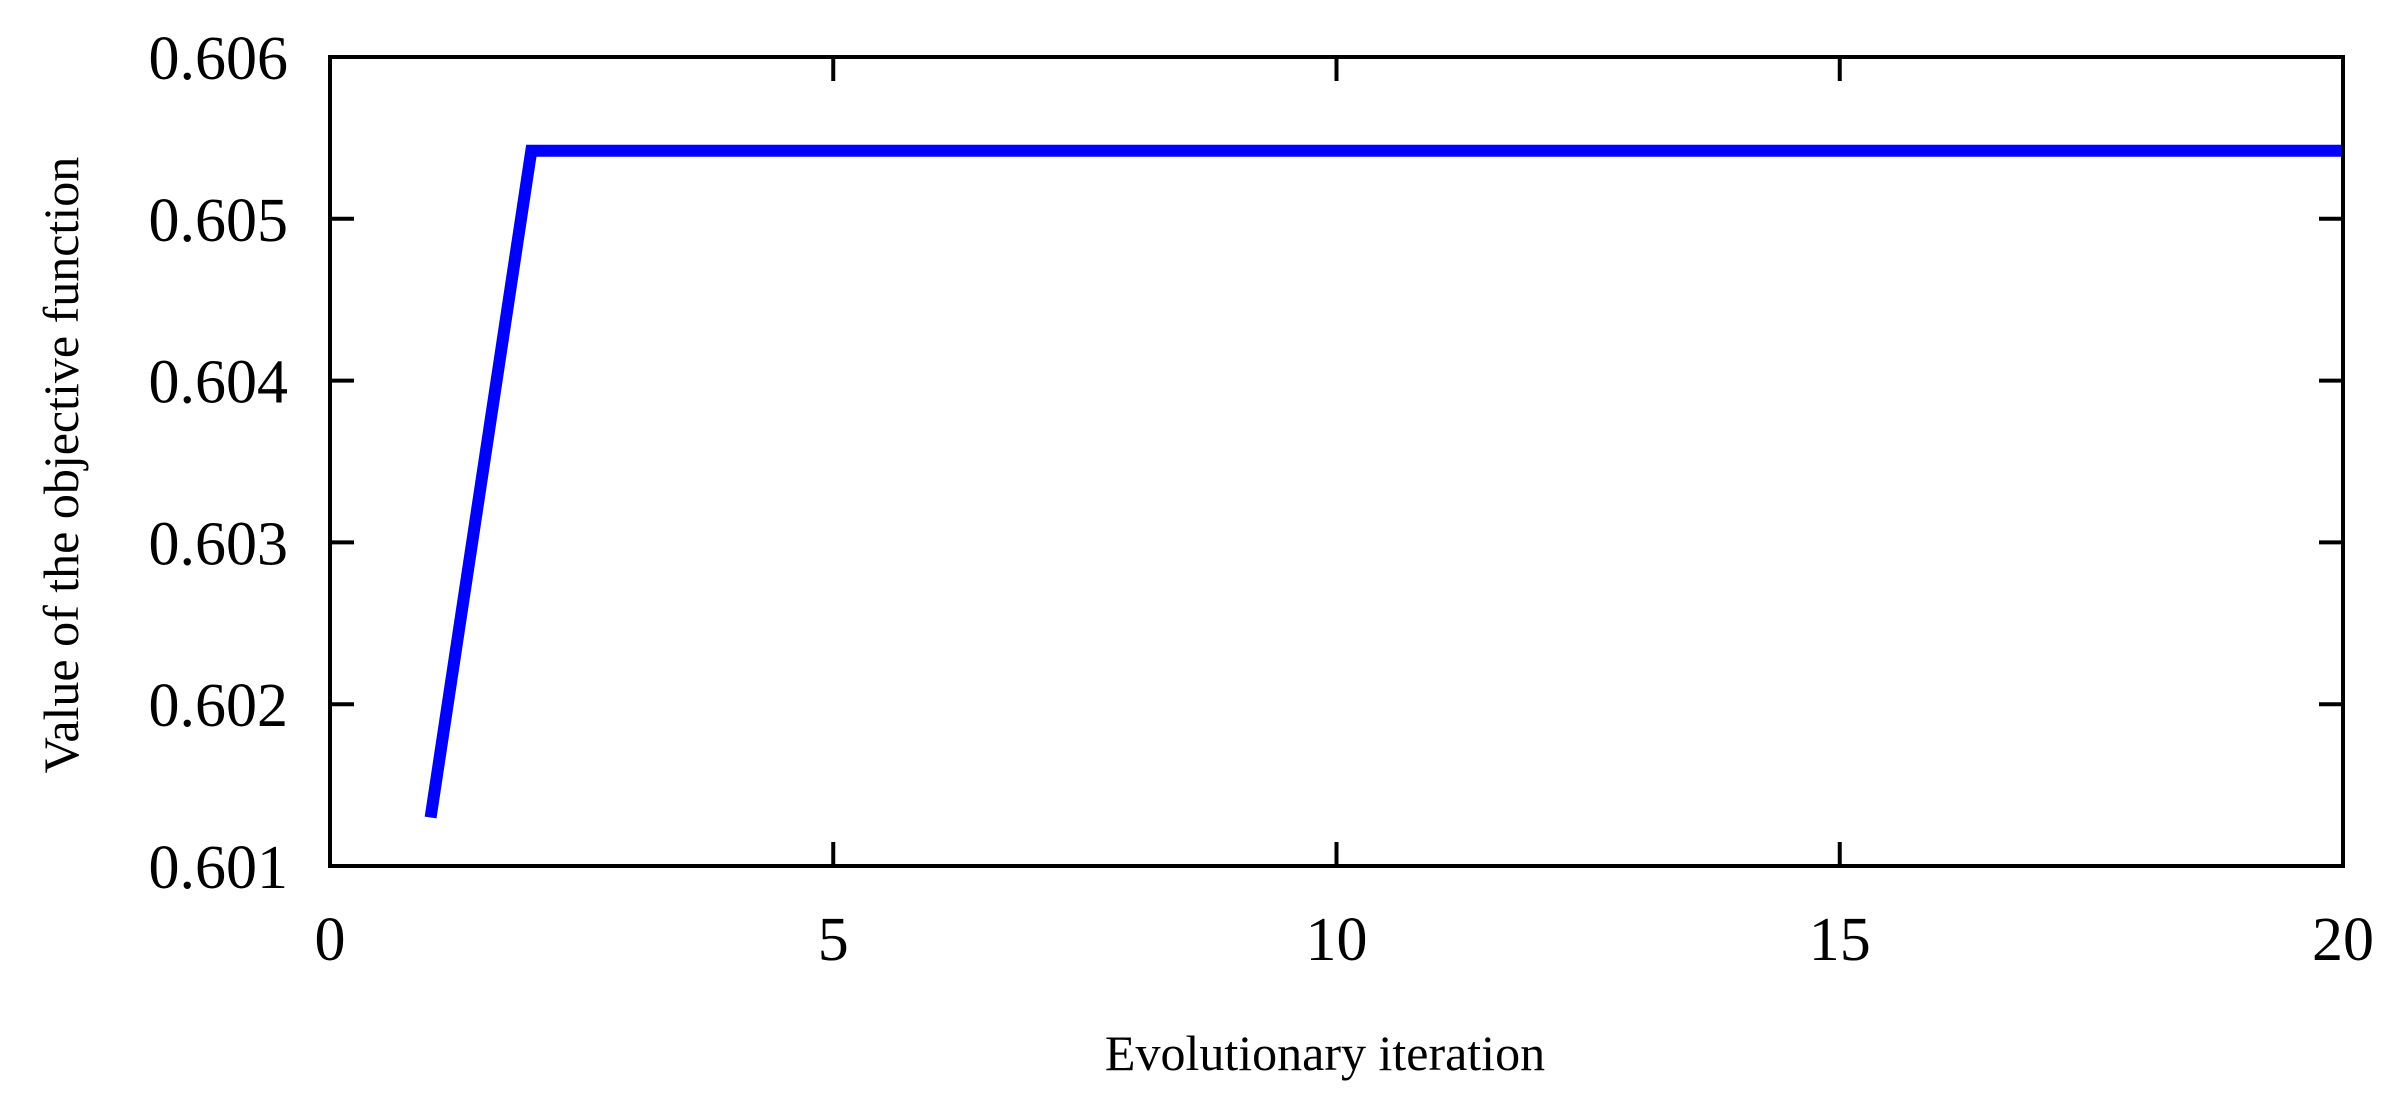 Image resolution: width=2400 pixels, height=1114 pixels. Describe the element at coordinates (2343, 940) in the screenshot. I see `x-tick-label: 20` at that location.